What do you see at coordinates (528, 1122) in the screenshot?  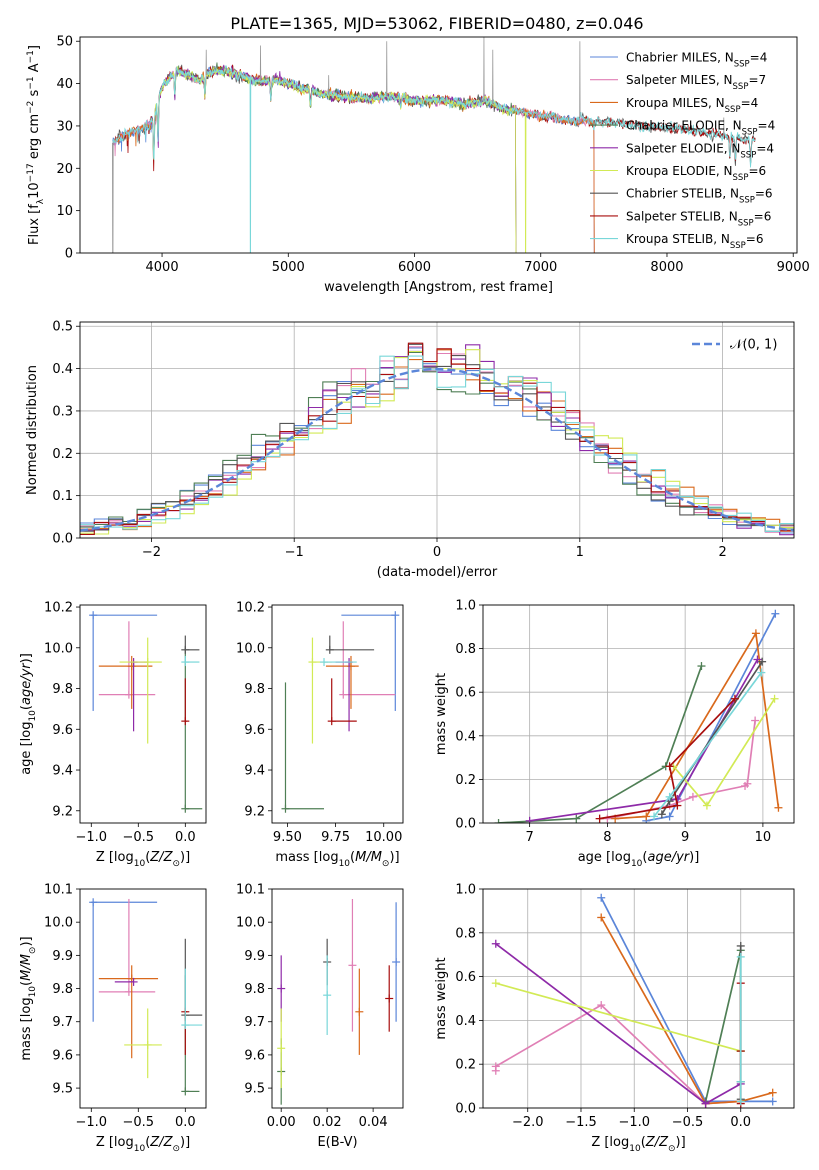 I see `x-tick-label: −2.0` at bounding box center [528, 1122].